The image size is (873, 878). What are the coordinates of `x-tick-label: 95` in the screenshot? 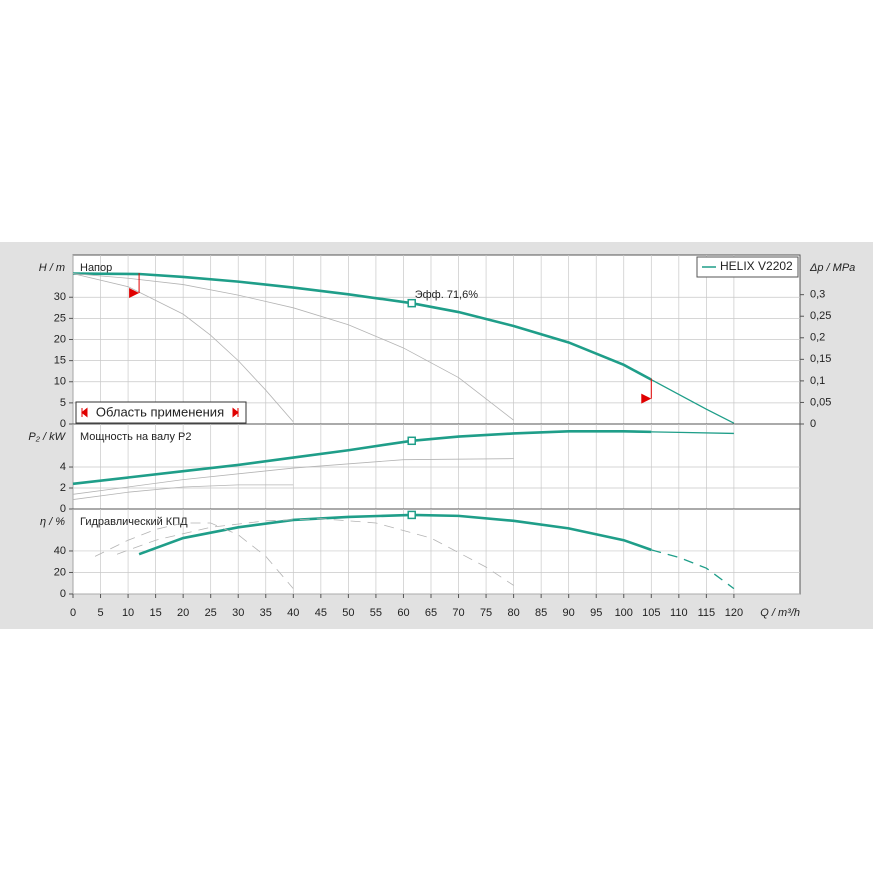 It's located at (596, 613).